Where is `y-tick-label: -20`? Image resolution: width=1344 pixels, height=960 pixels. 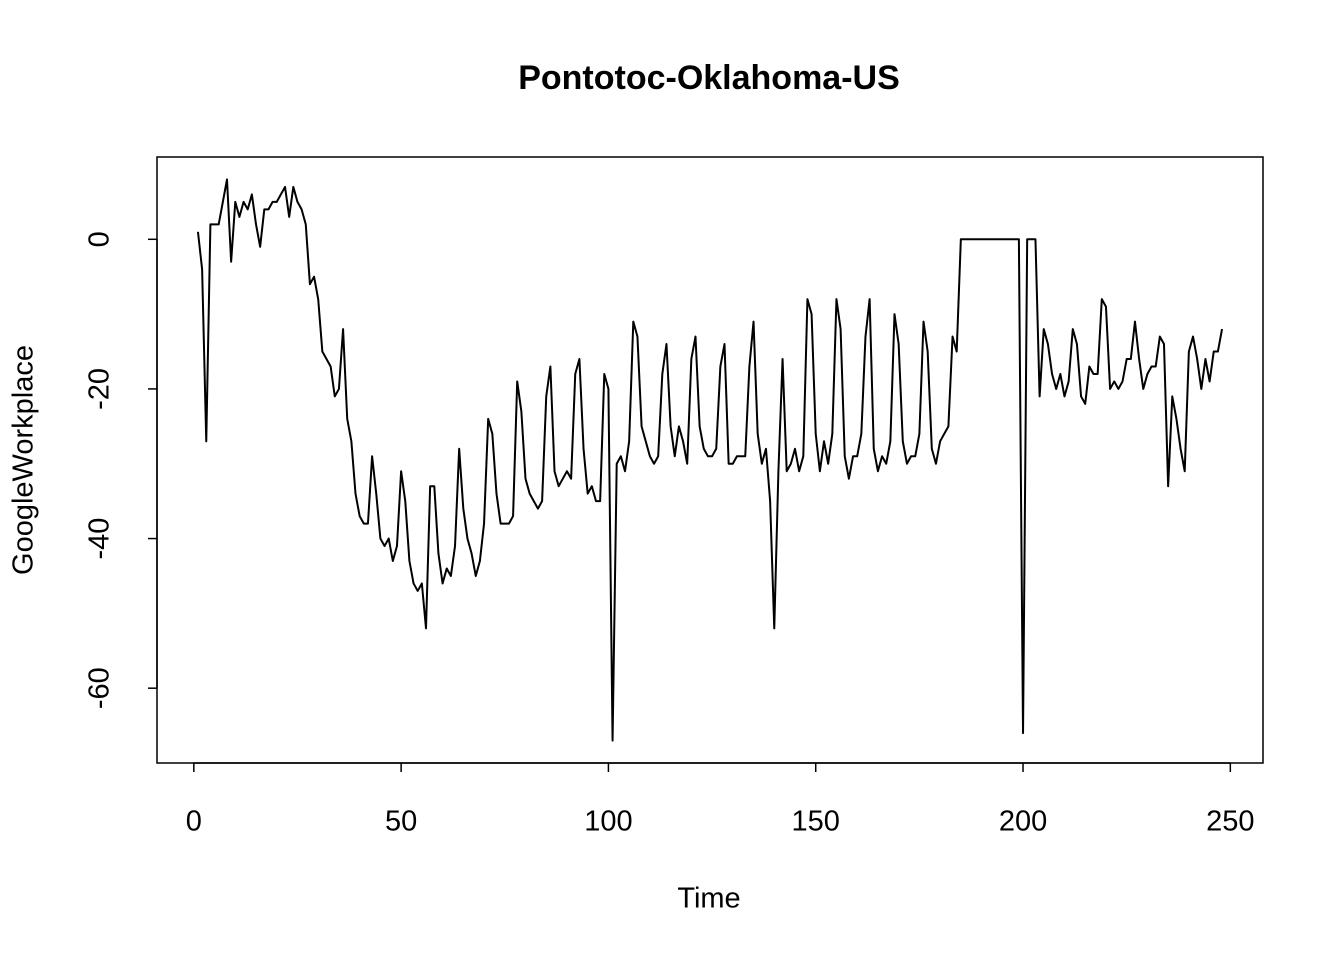 y-tick-label: -20 is located at coordinates (100, 389).